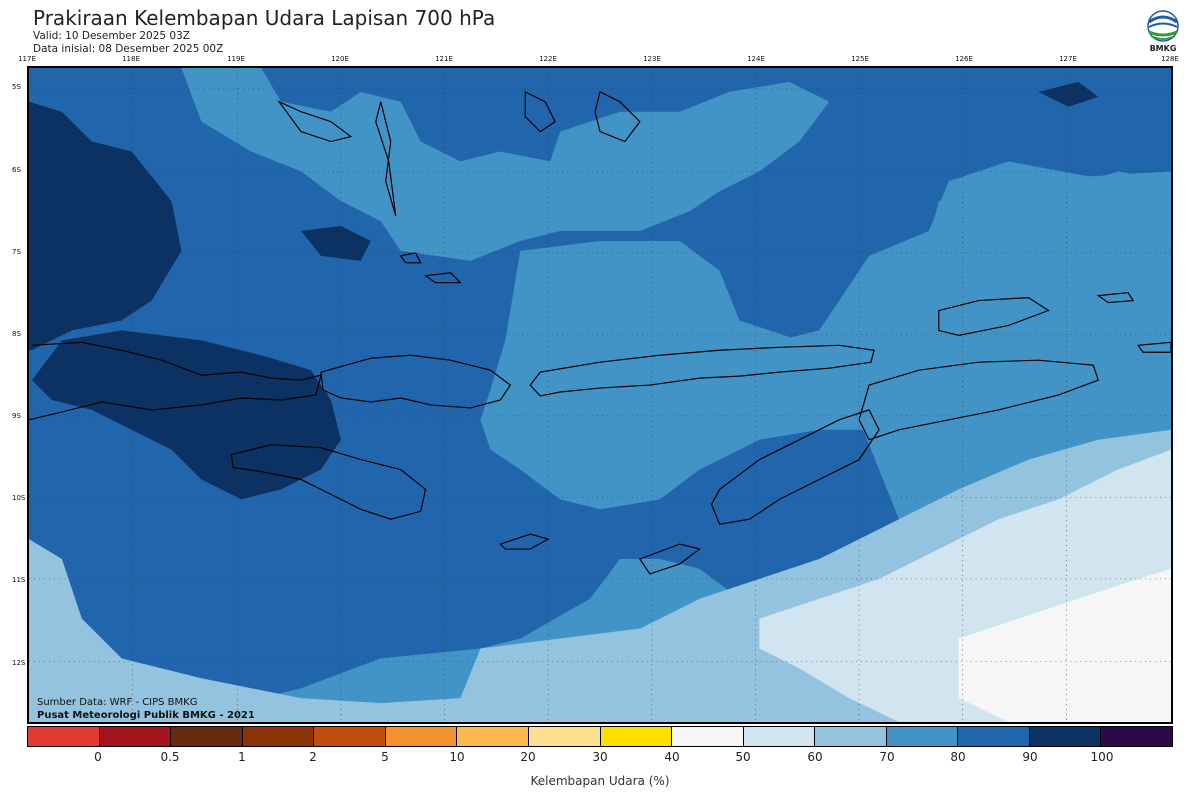 The image size is (1200, 800). I want to click on humidity-band-70-80-north, so click(505, 164).